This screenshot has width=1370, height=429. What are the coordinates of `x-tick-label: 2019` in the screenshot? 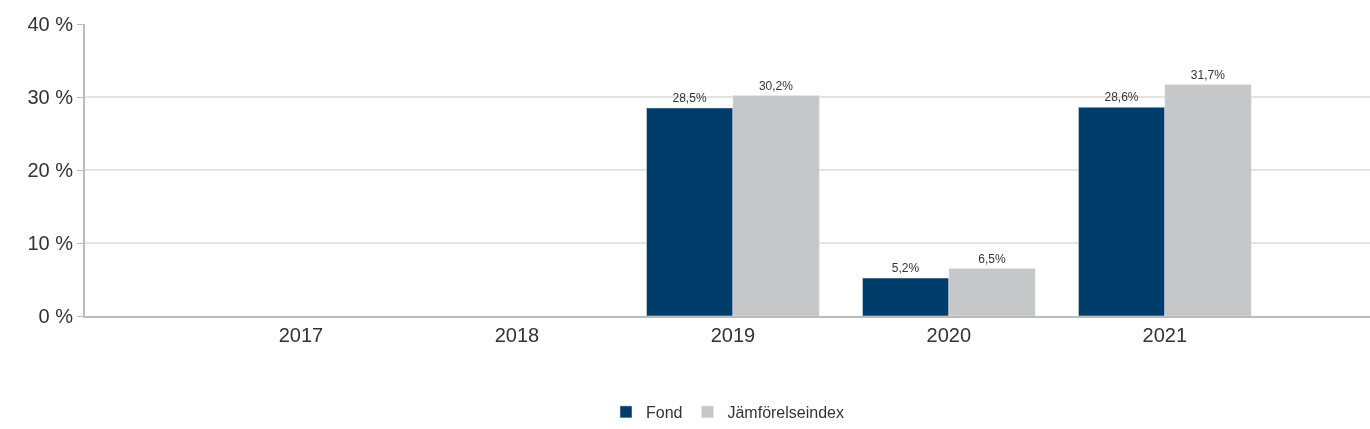 It's located at (733, 335).